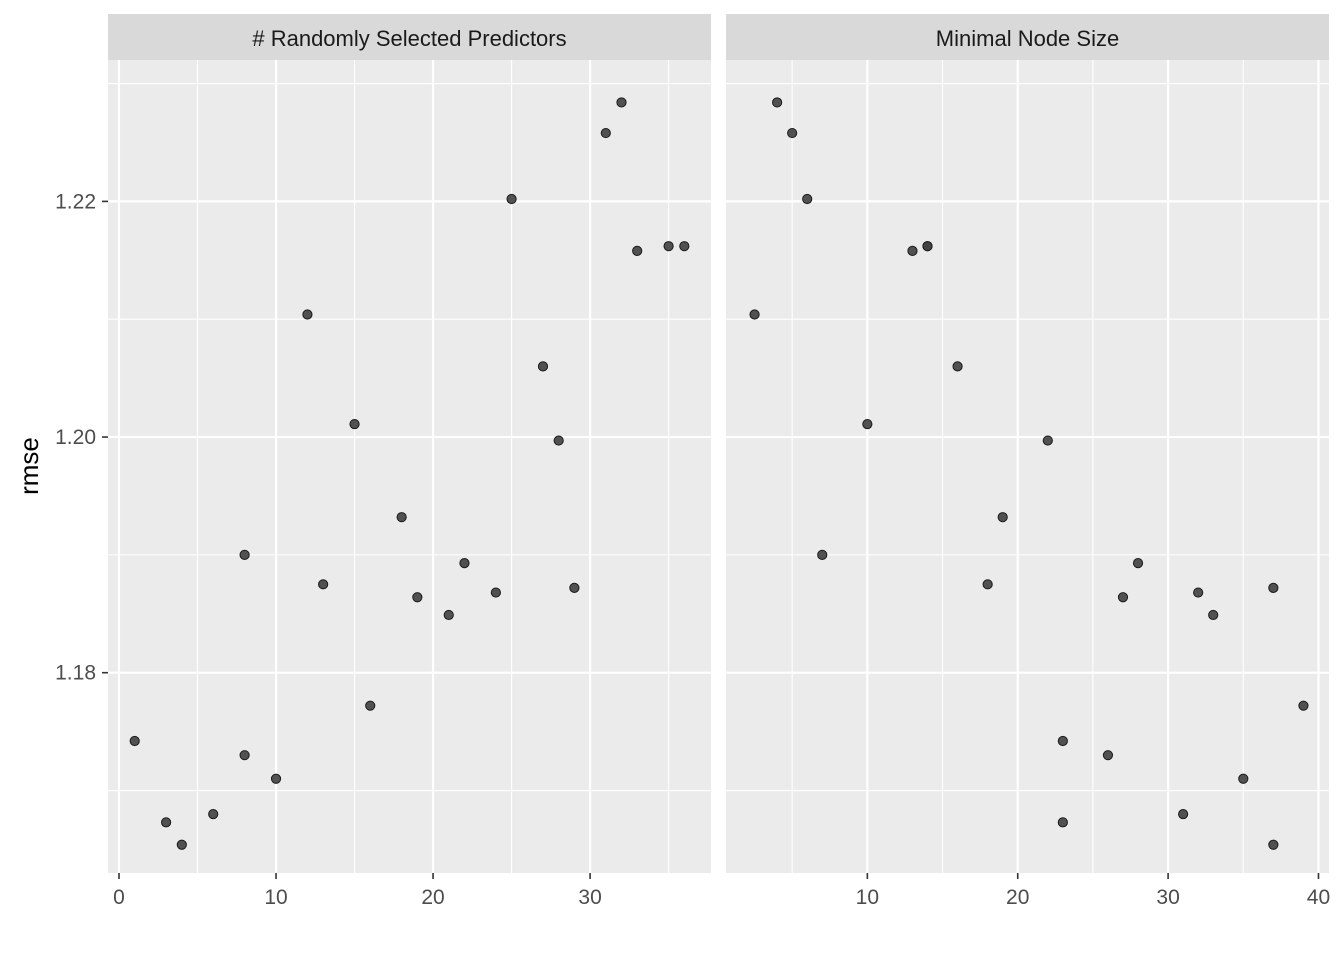  Describe the element at coordinates (1093, 891) in the screenshot. I see `x-axis-minimal-node-size: 10 20 30 40` at that location.